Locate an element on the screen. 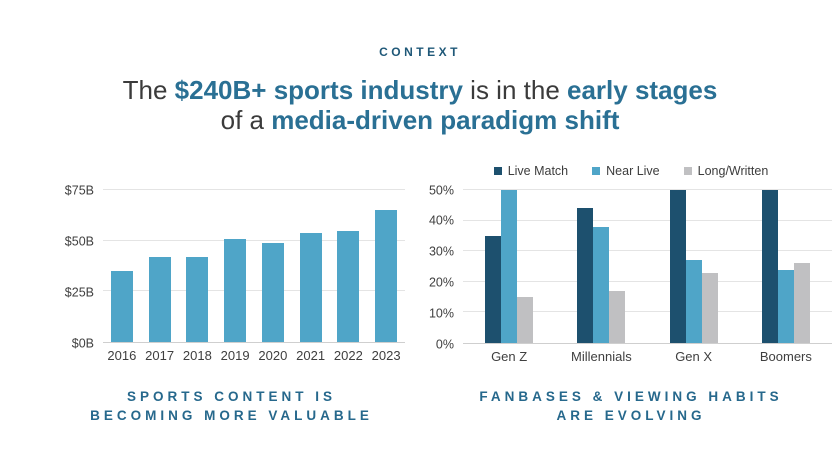 Image resolution: width=840 pixels, height=473 pixels. eyebrow-label: CONTEXT is located at coordinates (420, 52).